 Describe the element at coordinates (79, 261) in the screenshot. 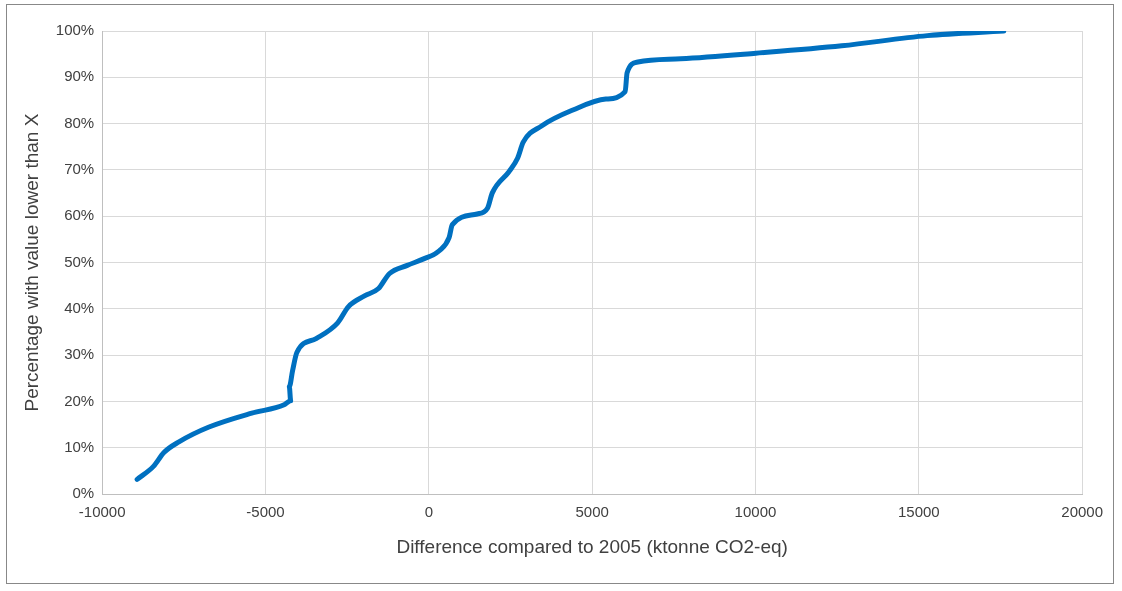

I see `y-tick-label: 50%` at that location.